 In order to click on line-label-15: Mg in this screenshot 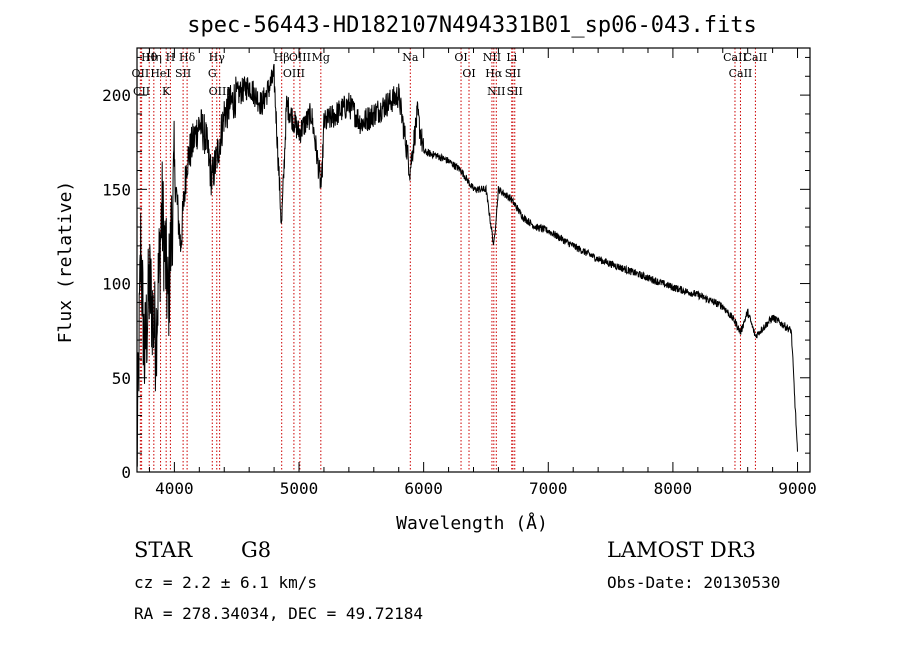, I will do `click(321, 57)`.